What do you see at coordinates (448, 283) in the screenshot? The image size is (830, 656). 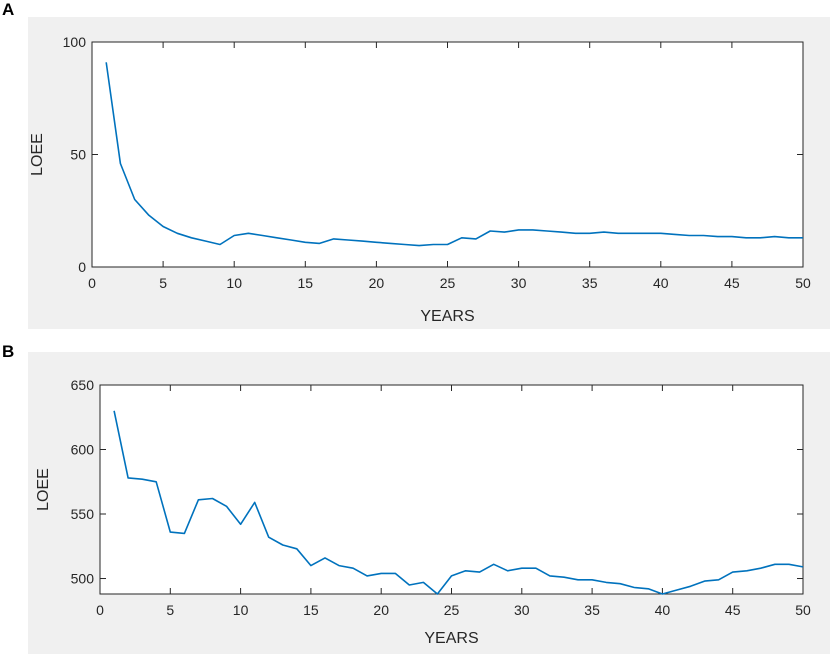 I see `panel-a-xtick-label: 25` at bounding box center [448, 283].